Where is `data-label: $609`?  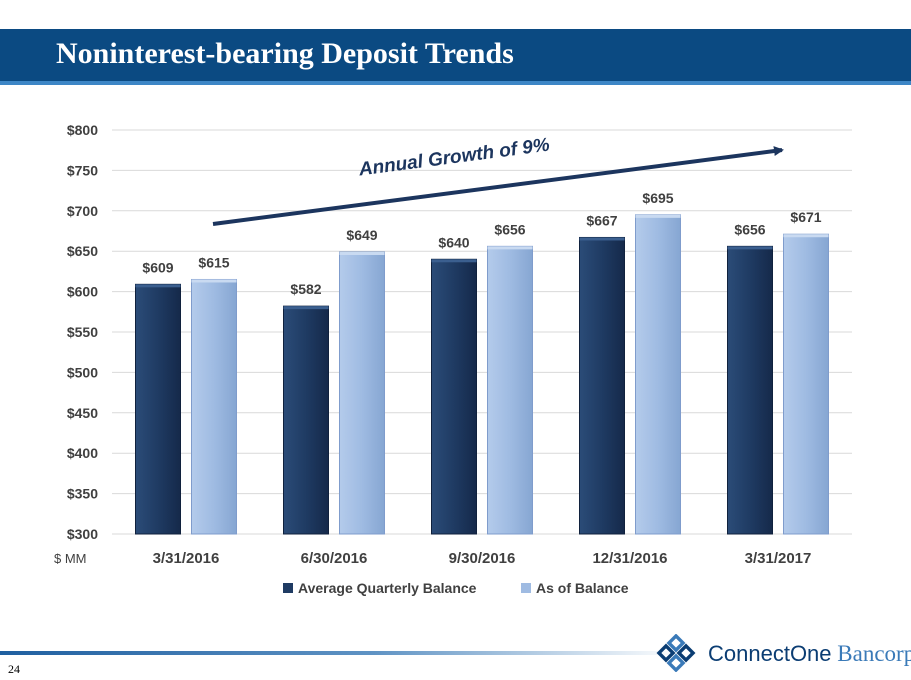 data-label: $609 is located at coordinates (157, 267).